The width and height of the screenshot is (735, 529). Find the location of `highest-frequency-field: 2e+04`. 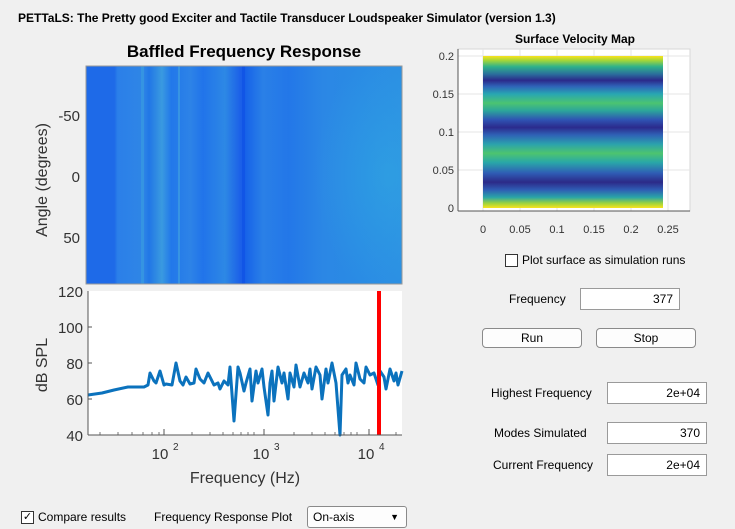

highest-frequency-field: 2e+04 is located at coordinates (657, 393).